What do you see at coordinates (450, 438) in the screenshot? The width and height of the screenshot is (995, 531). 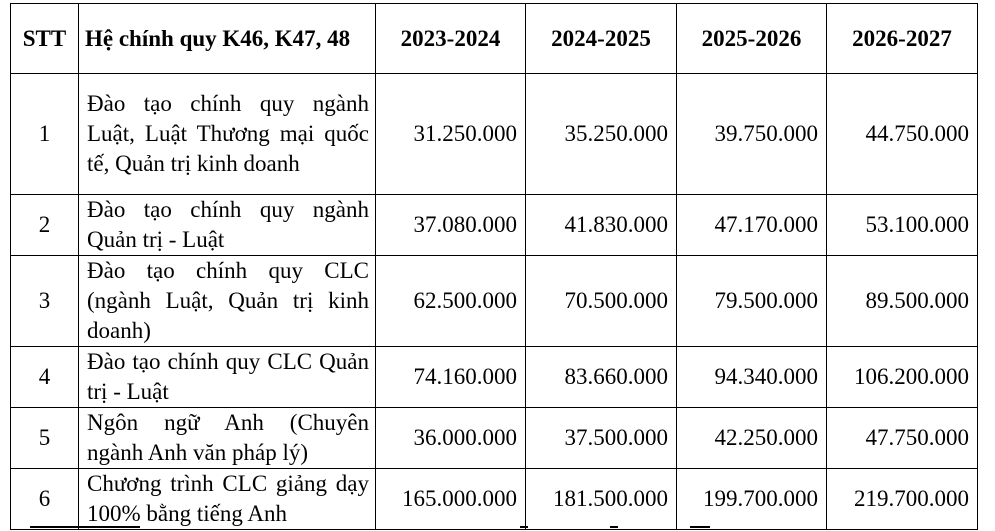 I see `row-fee: 36.000.000` at bounding box center [450, 438].